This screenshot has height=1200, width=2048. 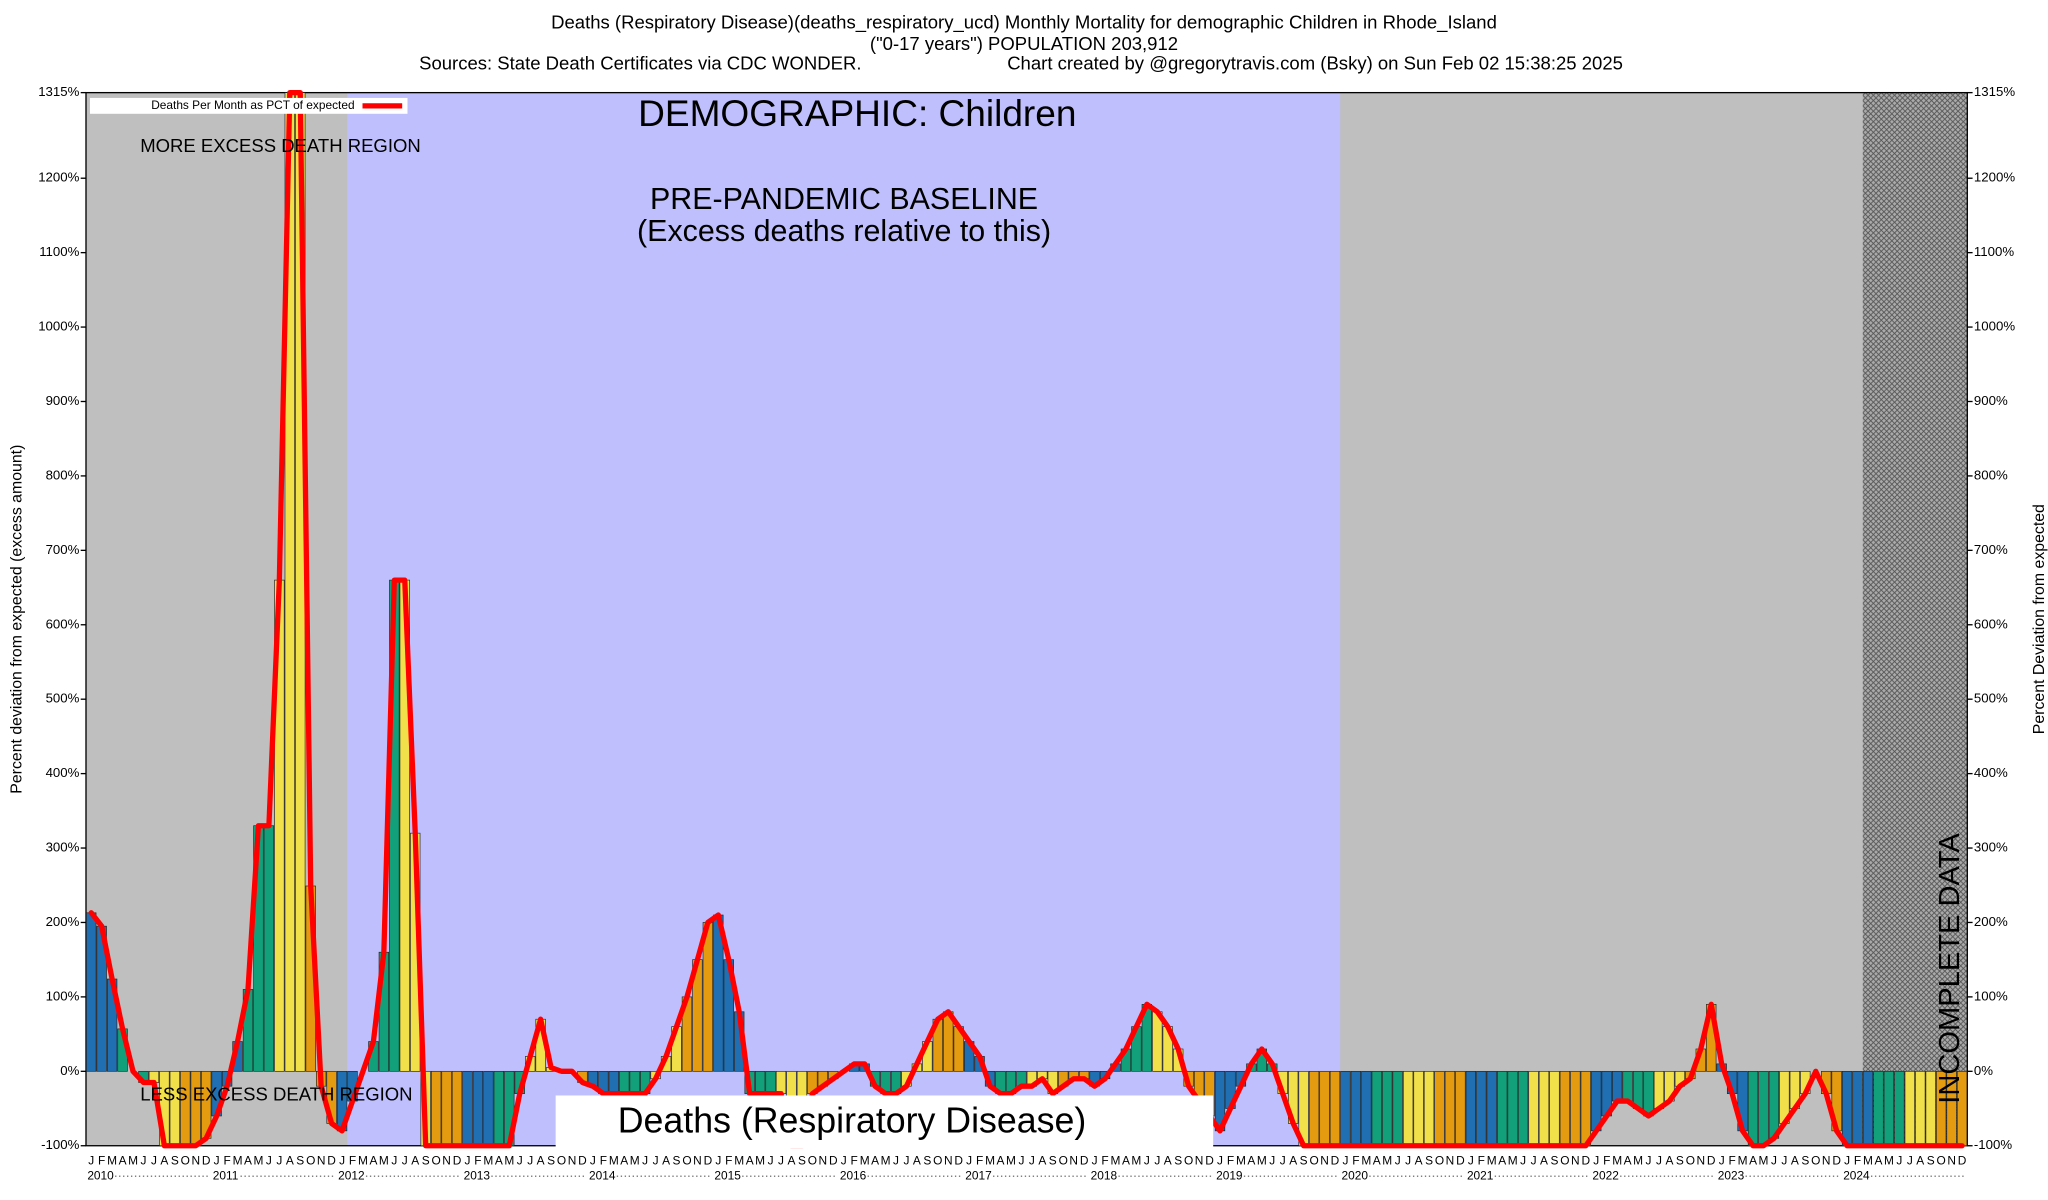 What do you see at coordinates (63, 698) in the screenshot?
I see `y-tick-label: 500%` at bounding box center [63, 698].